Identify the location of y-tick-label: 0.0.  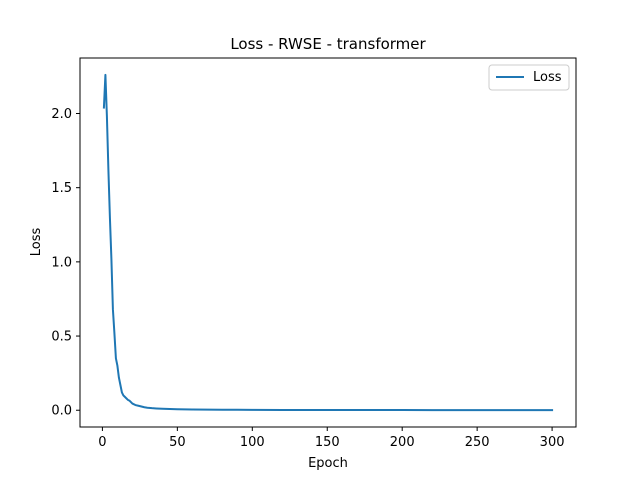
(61, 411).